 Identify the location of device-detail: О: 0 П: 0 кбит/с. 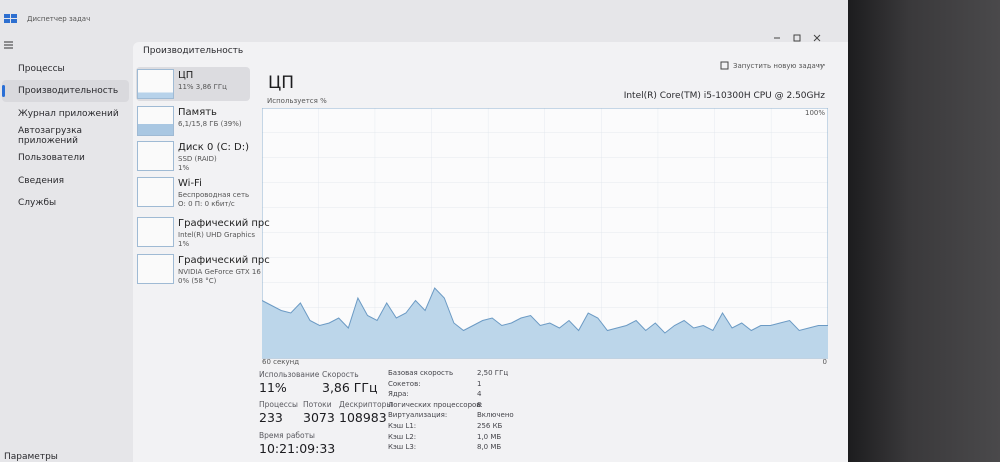
(206, 204).